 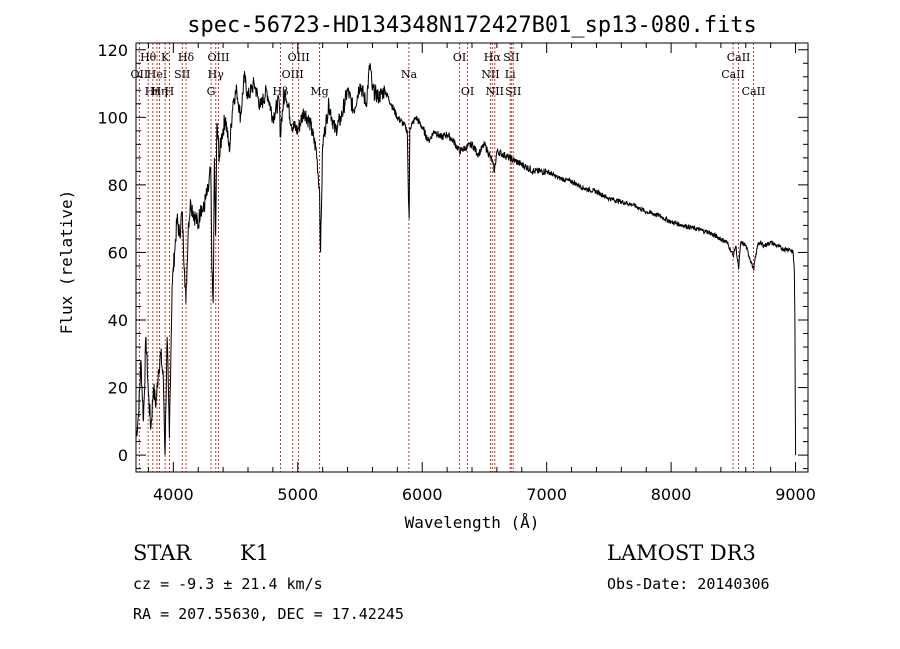 I want to click on y-tick-label: 20, so click(x=118, y=388).